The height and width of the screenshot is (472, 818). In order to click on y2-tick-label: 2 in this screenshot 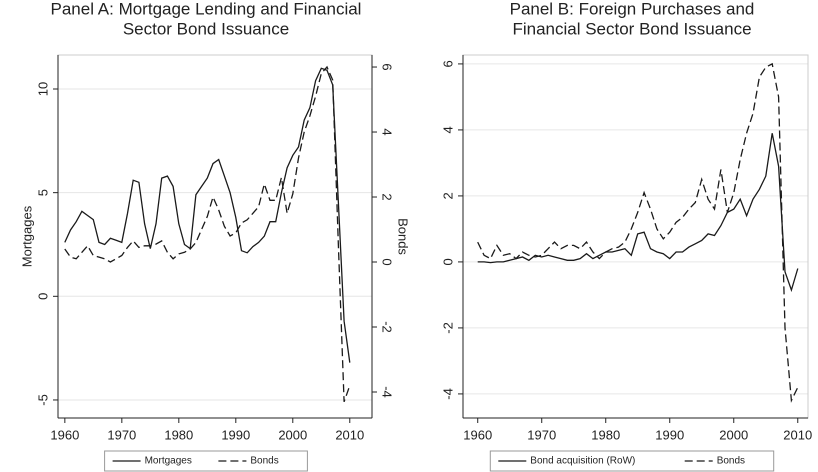, I will do `click(387, 196)`.